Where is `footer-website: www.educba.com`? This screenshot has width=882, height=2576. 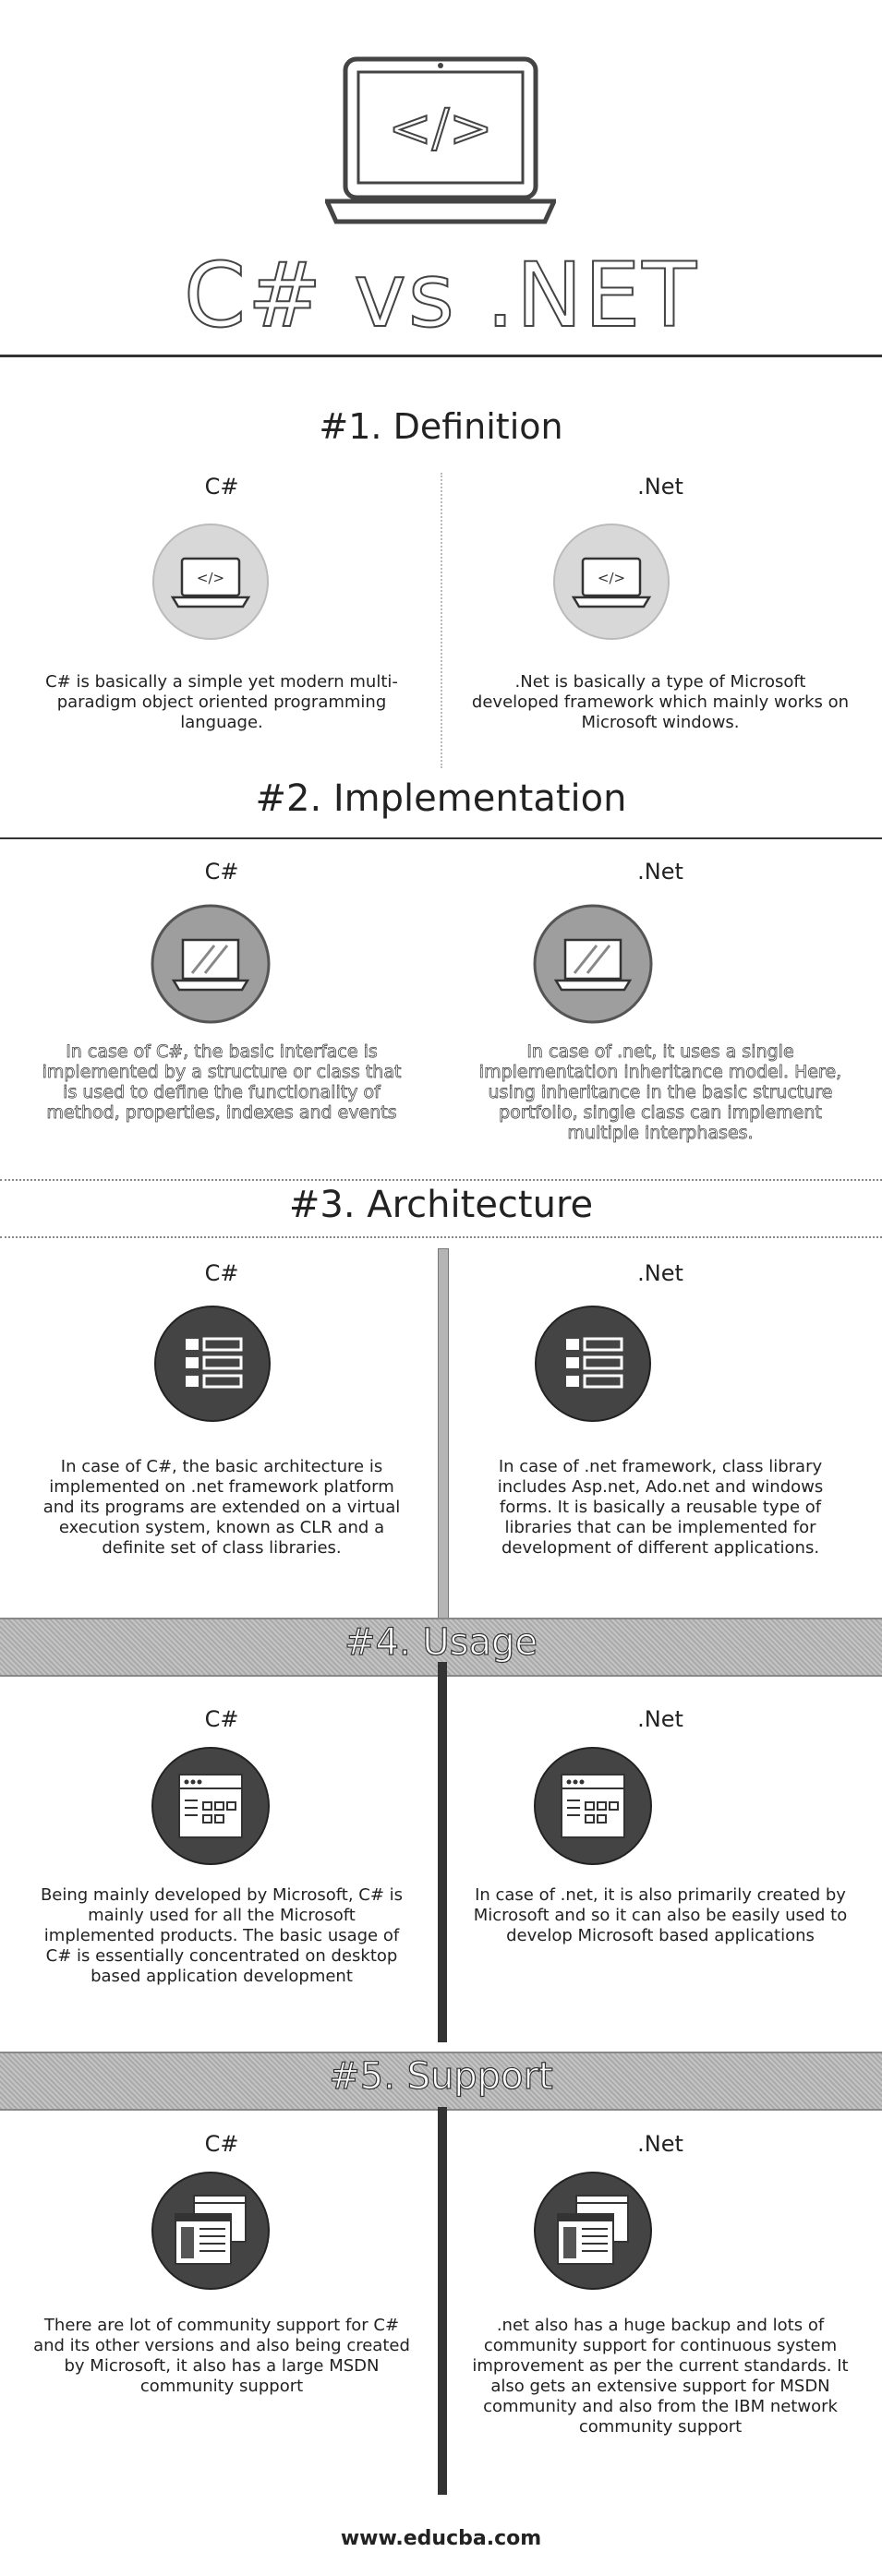 footer-website: www.educba.com is located at coordinates (441, 2538).